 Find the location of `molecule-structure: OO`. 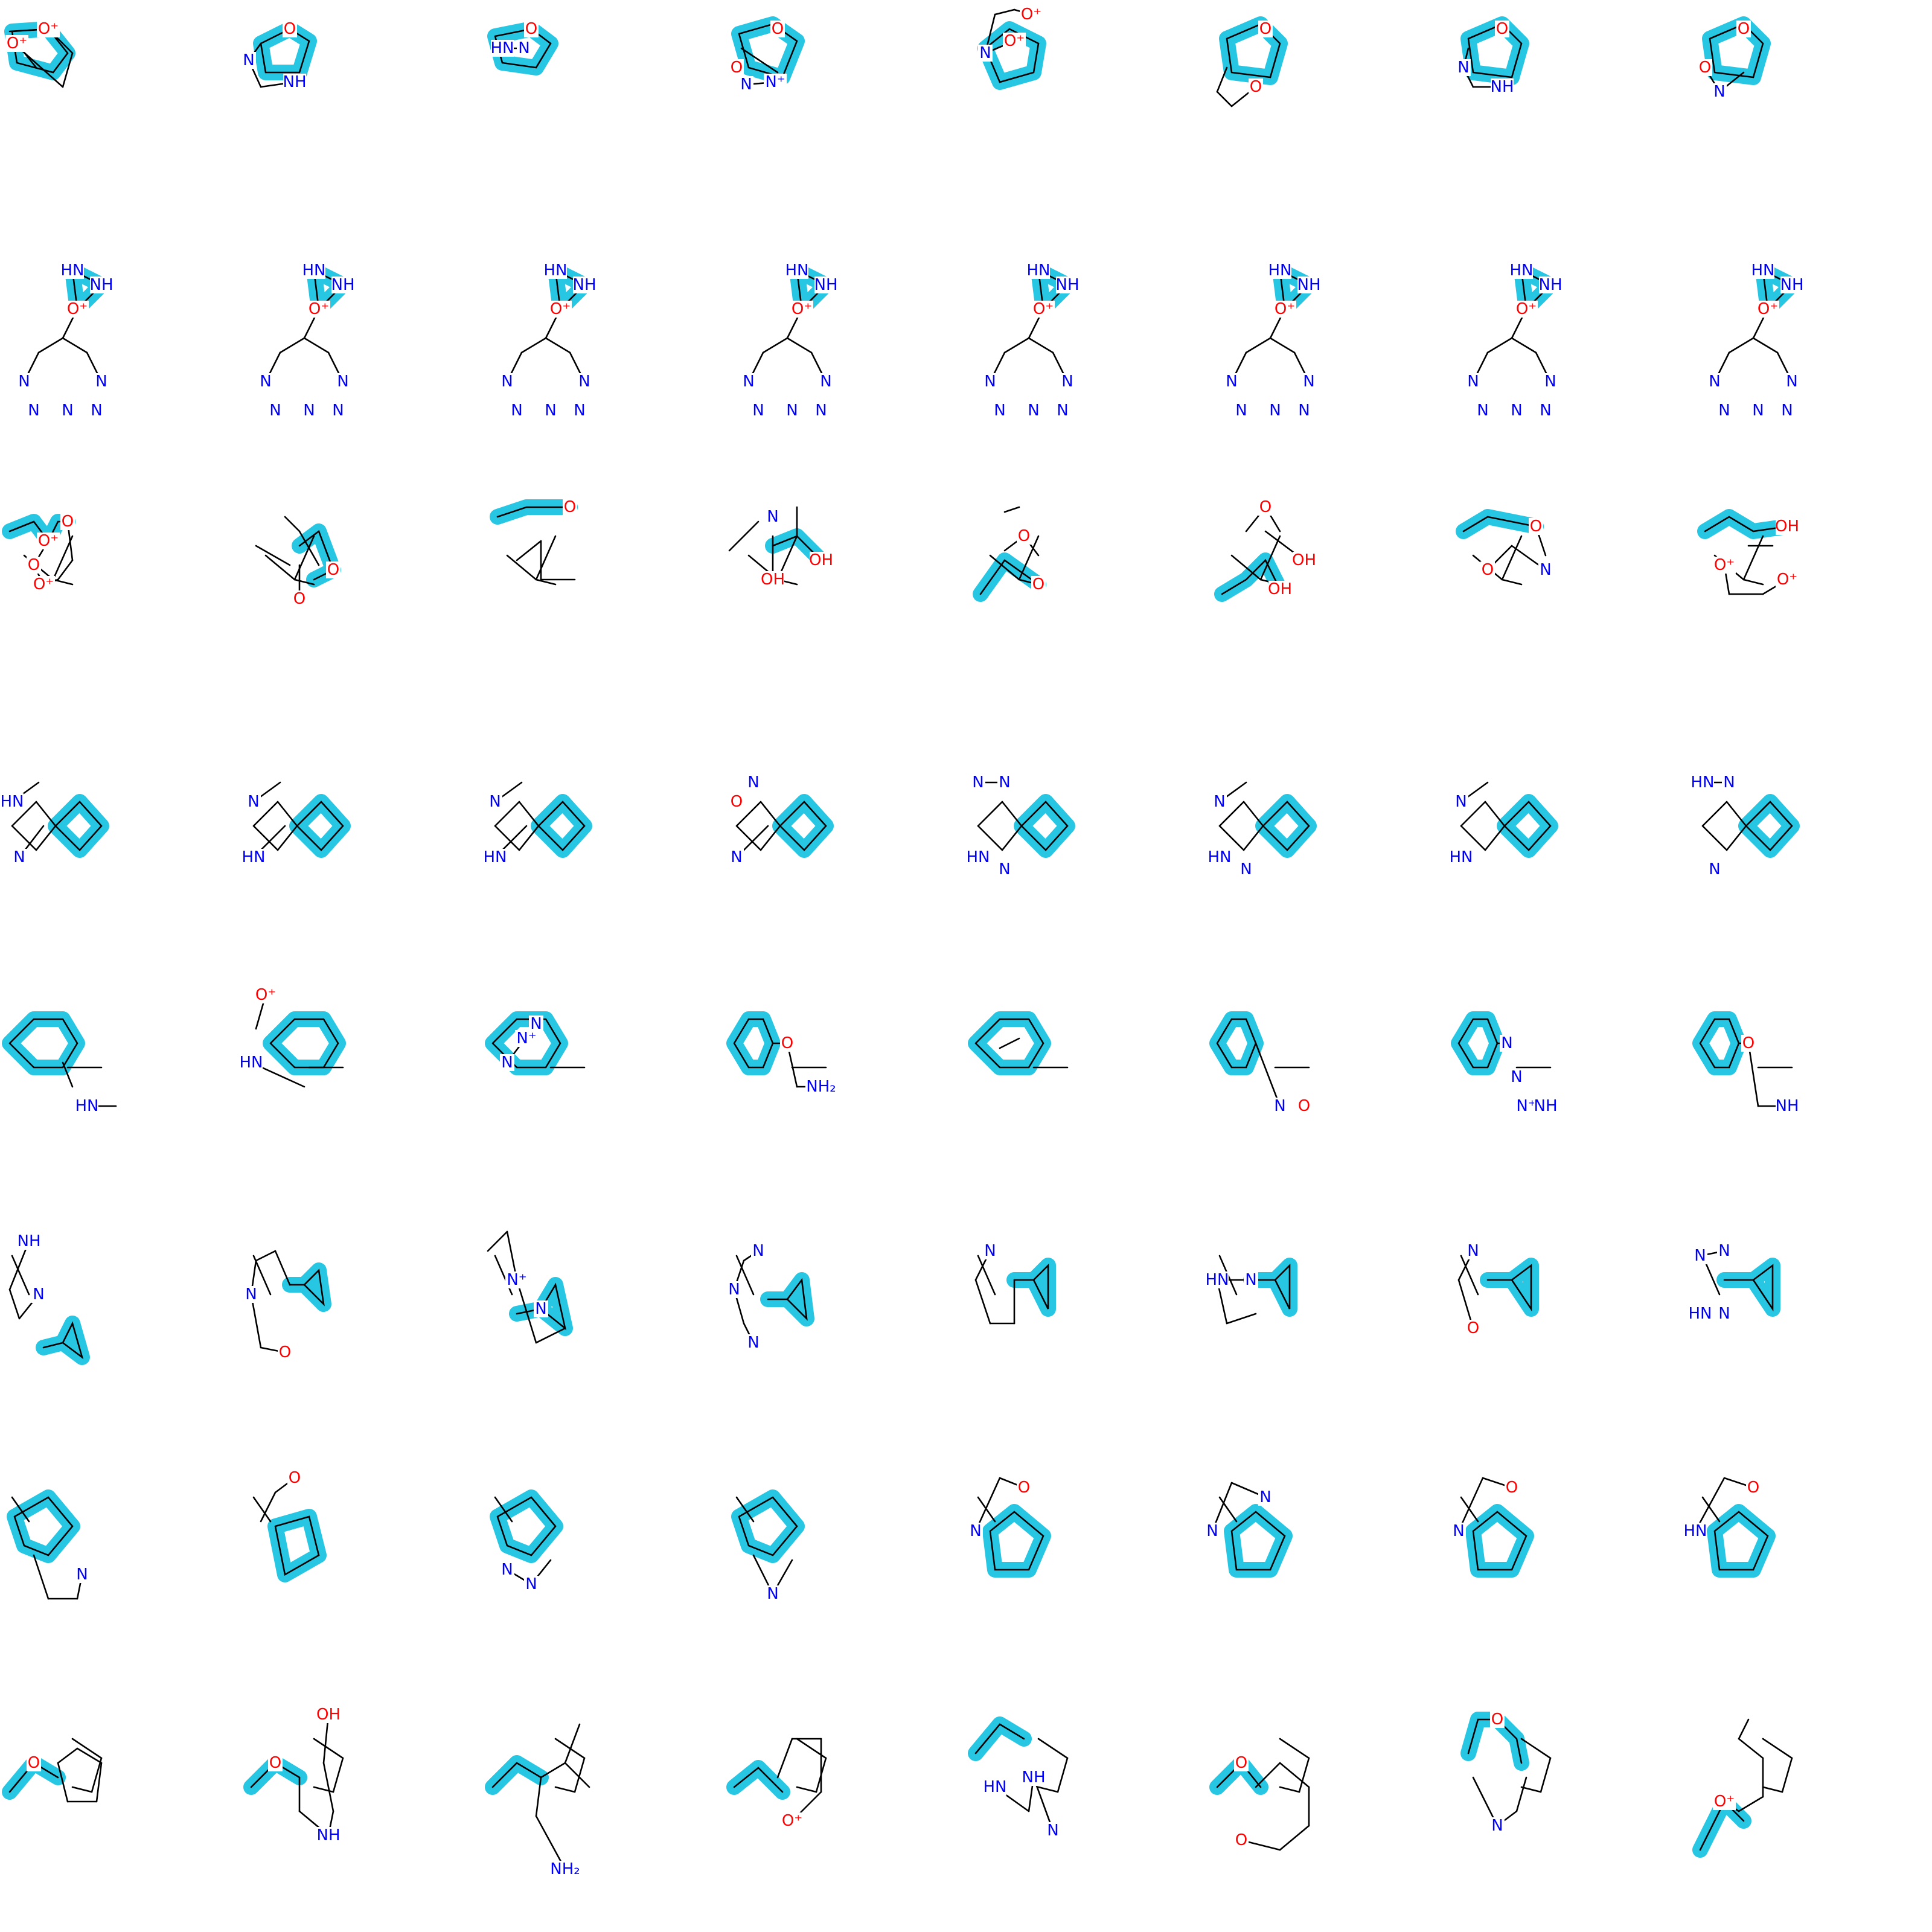

molecule-structure: OO is located at coordinates (1259, 1795).